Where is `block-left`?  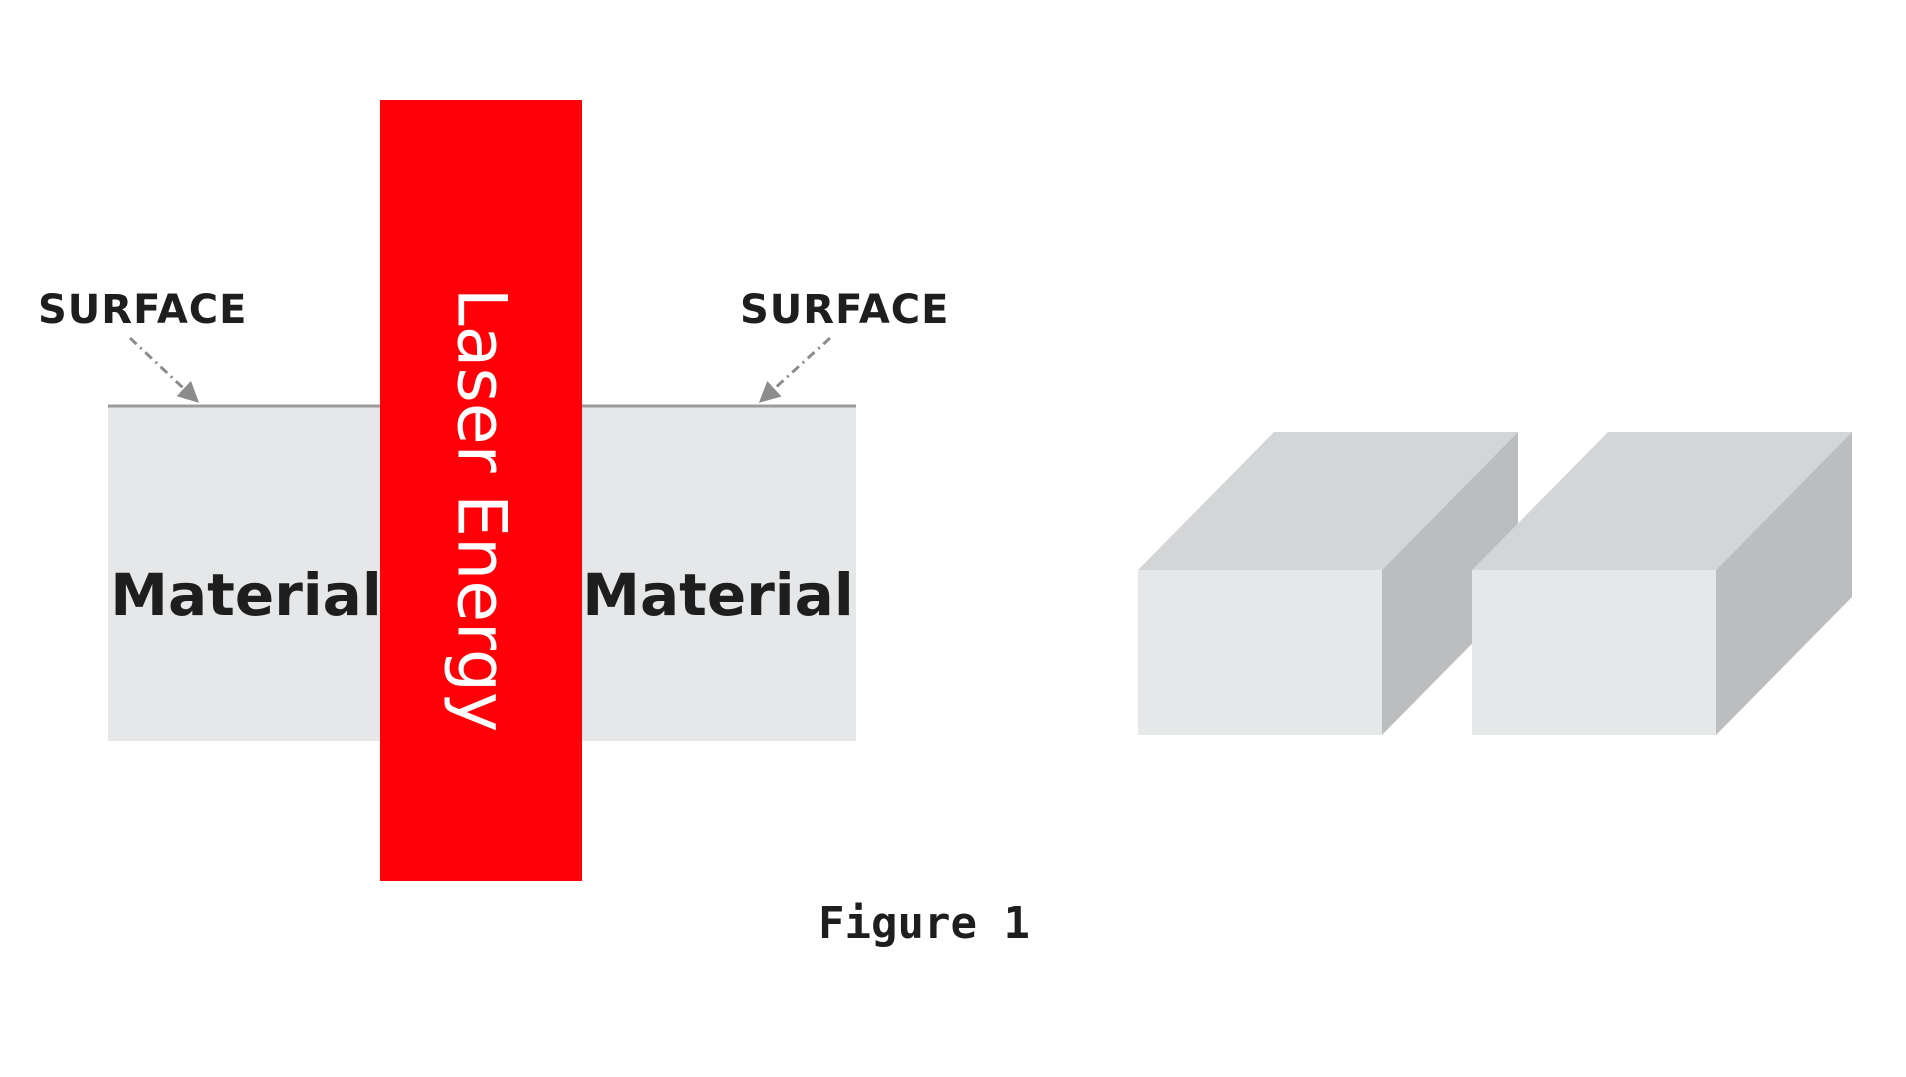
block-left is located at coordinates (1328, 583).